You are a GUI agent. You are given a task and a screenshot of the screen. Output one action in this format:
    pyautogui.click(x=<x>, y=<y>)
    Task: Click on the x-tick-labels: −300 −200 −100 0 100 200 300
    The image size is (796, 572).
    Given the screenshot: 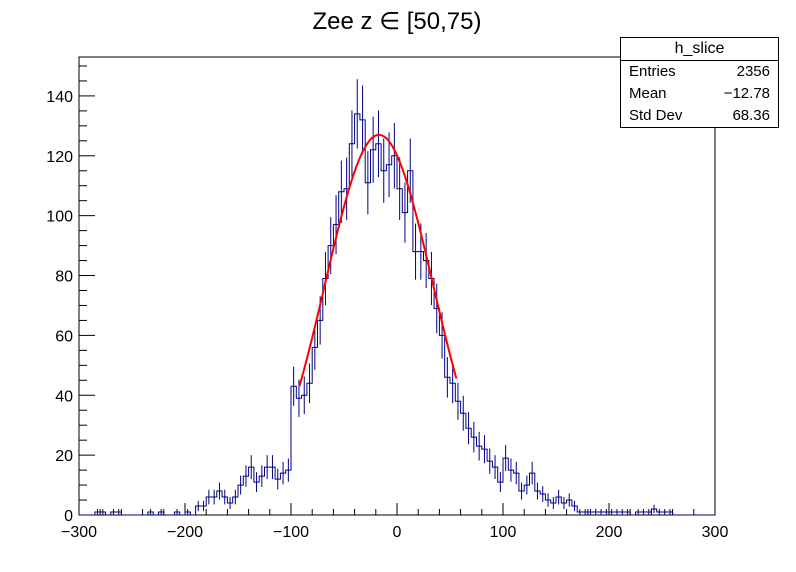 What is the action you would take?
    pyautogui.click(x=394, y=532)
    